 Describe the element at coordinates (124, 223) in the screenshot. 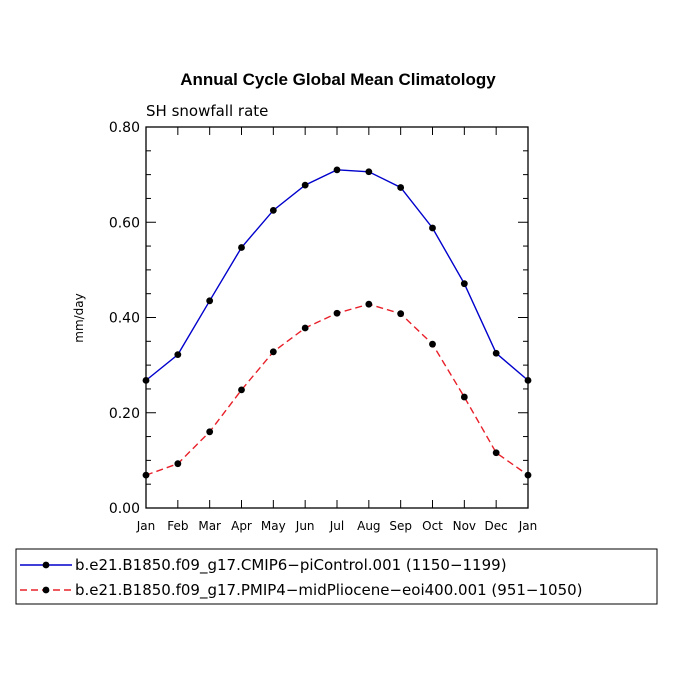

I see `y-tick-label: 0.60` at that location.